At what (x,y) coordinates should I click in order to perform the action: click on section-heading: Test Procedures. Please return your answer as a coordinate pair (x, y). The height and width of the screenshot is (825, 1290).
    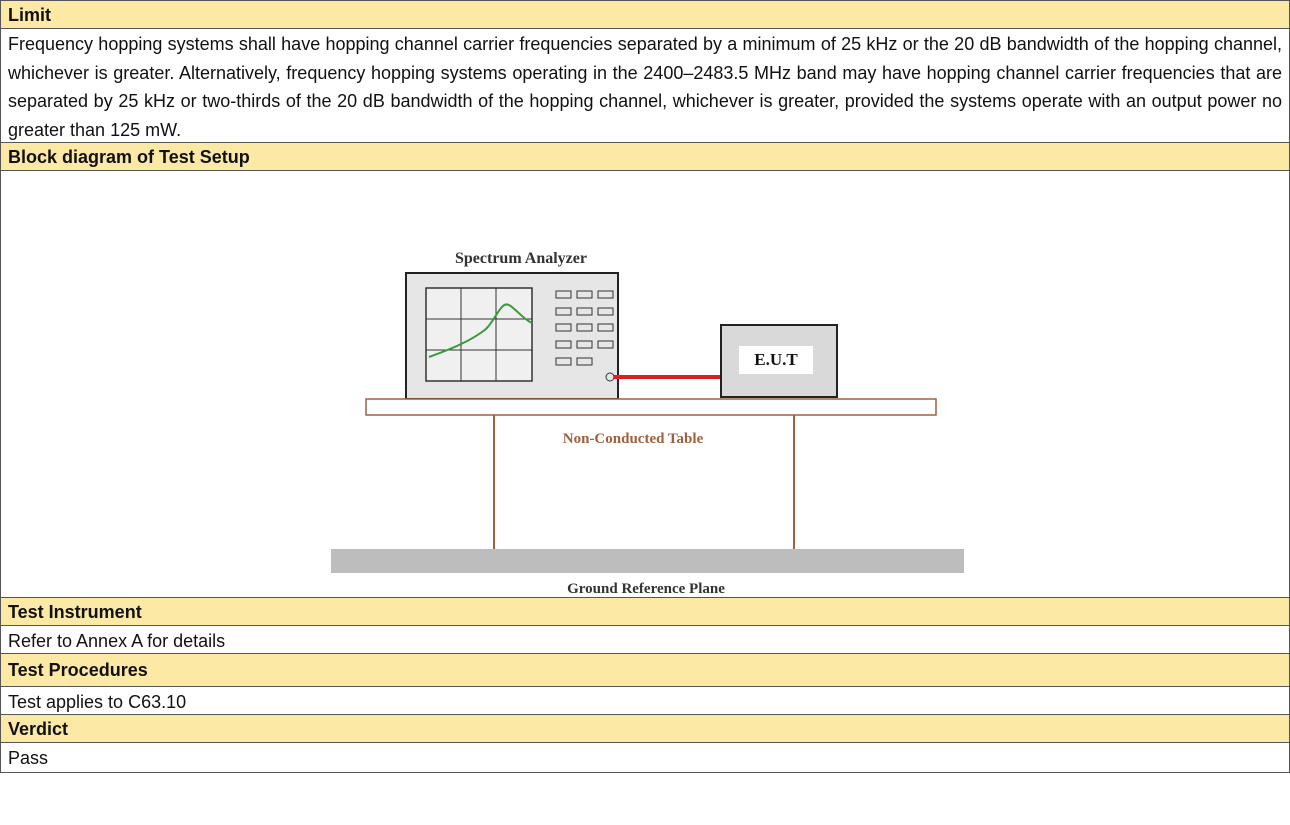
    Looking at the image, I should click on (645, 670).